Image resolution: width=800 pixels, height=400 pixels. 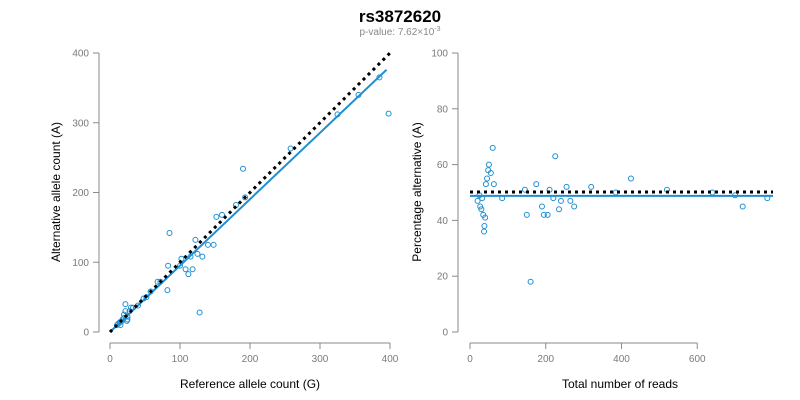 What do you see at coordinates (443, 109) in the screenshot?
I see `y-tick-label: 80` at bounding box center [443, 109].